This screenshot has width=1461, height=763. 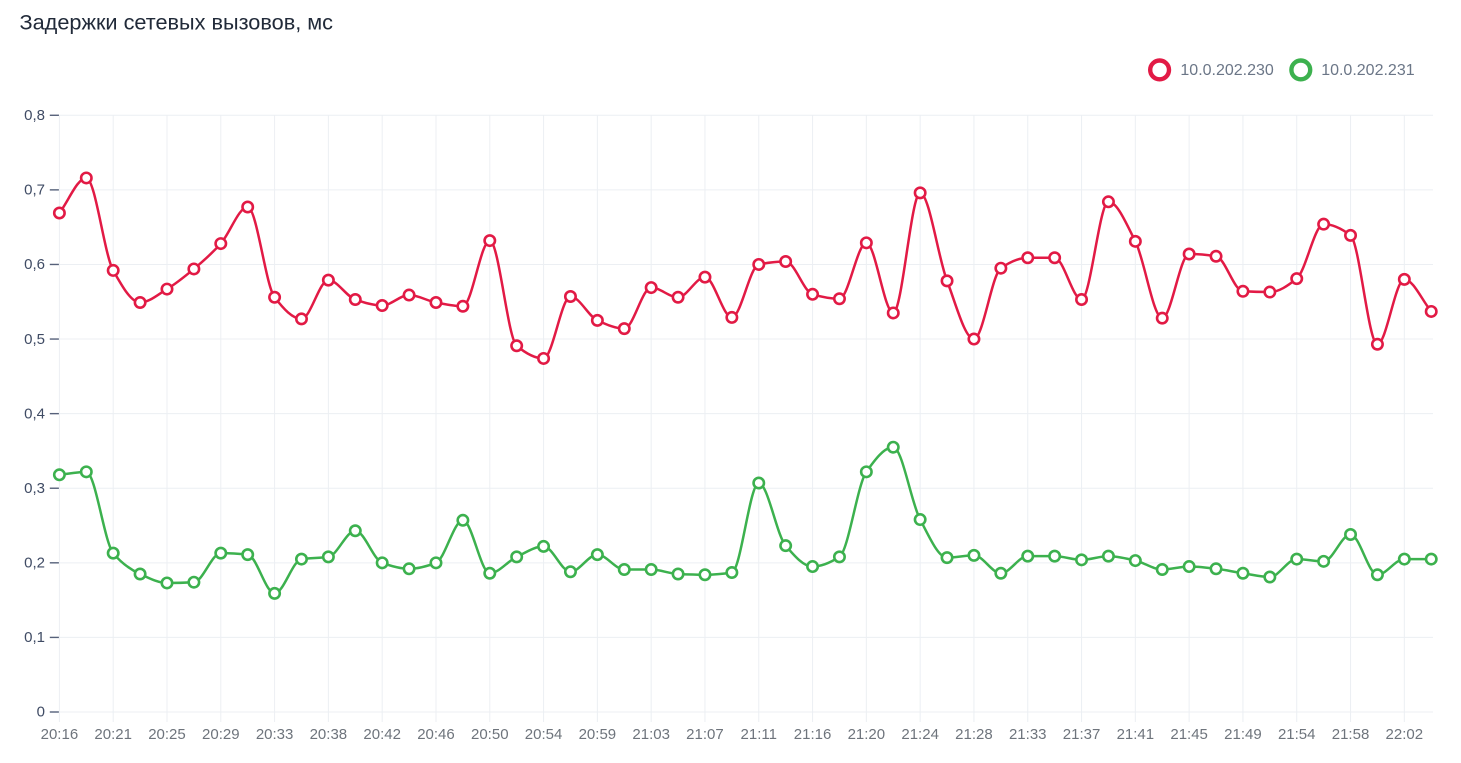 What do you see at coordinates (1405, 734) in the screenshot?
I see `svg-text: 22:02` at bounding box center [1405, 734].